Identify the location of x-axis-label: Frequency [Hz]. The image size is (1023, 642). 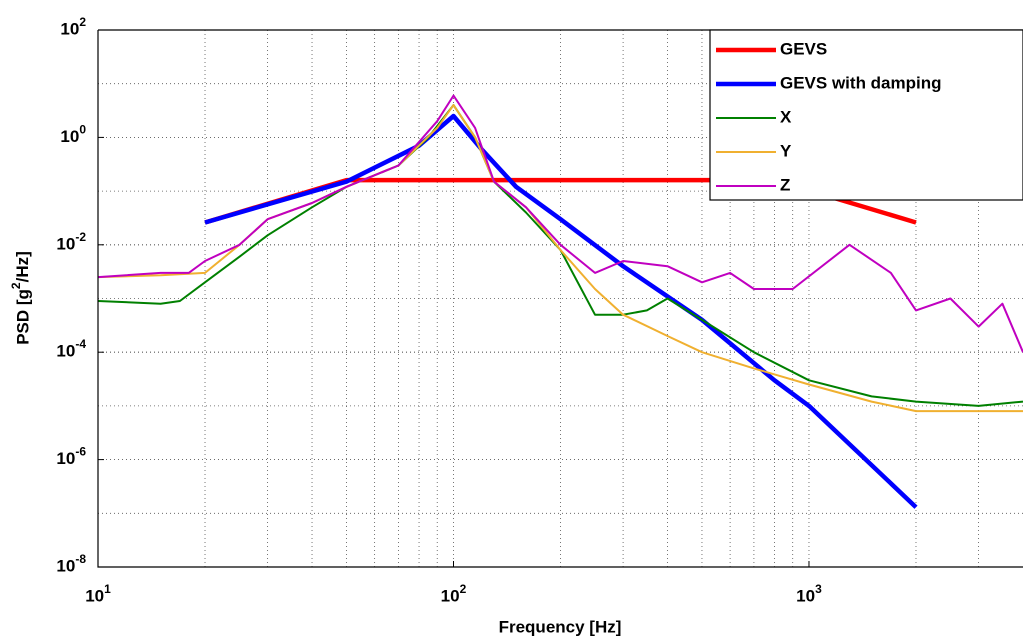
(560, 626).